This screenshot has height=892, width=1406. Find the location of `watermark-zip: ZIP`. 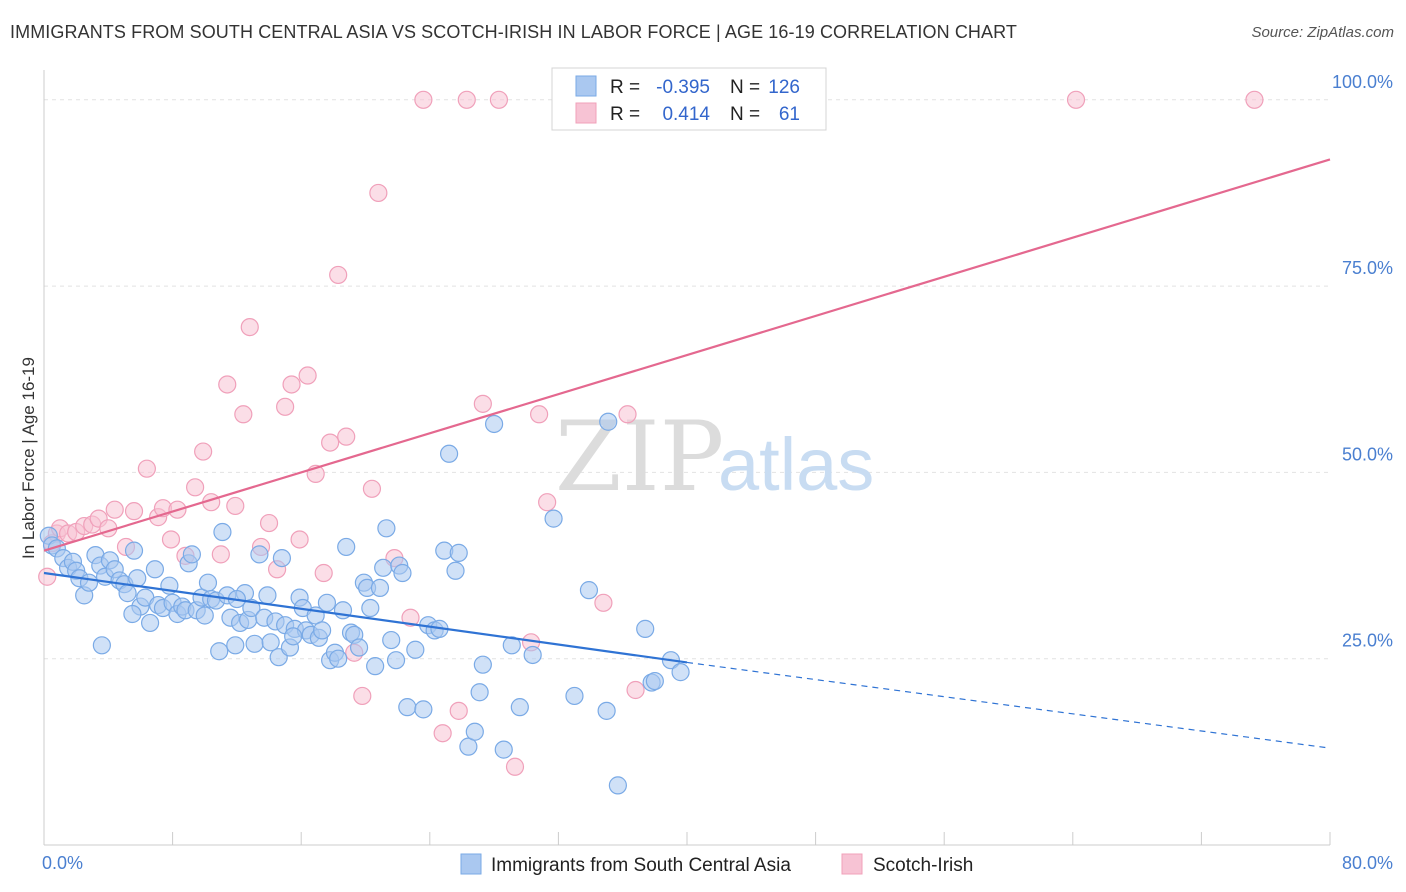

watermark-zip: ZIP is located at coordinates (639, 457).